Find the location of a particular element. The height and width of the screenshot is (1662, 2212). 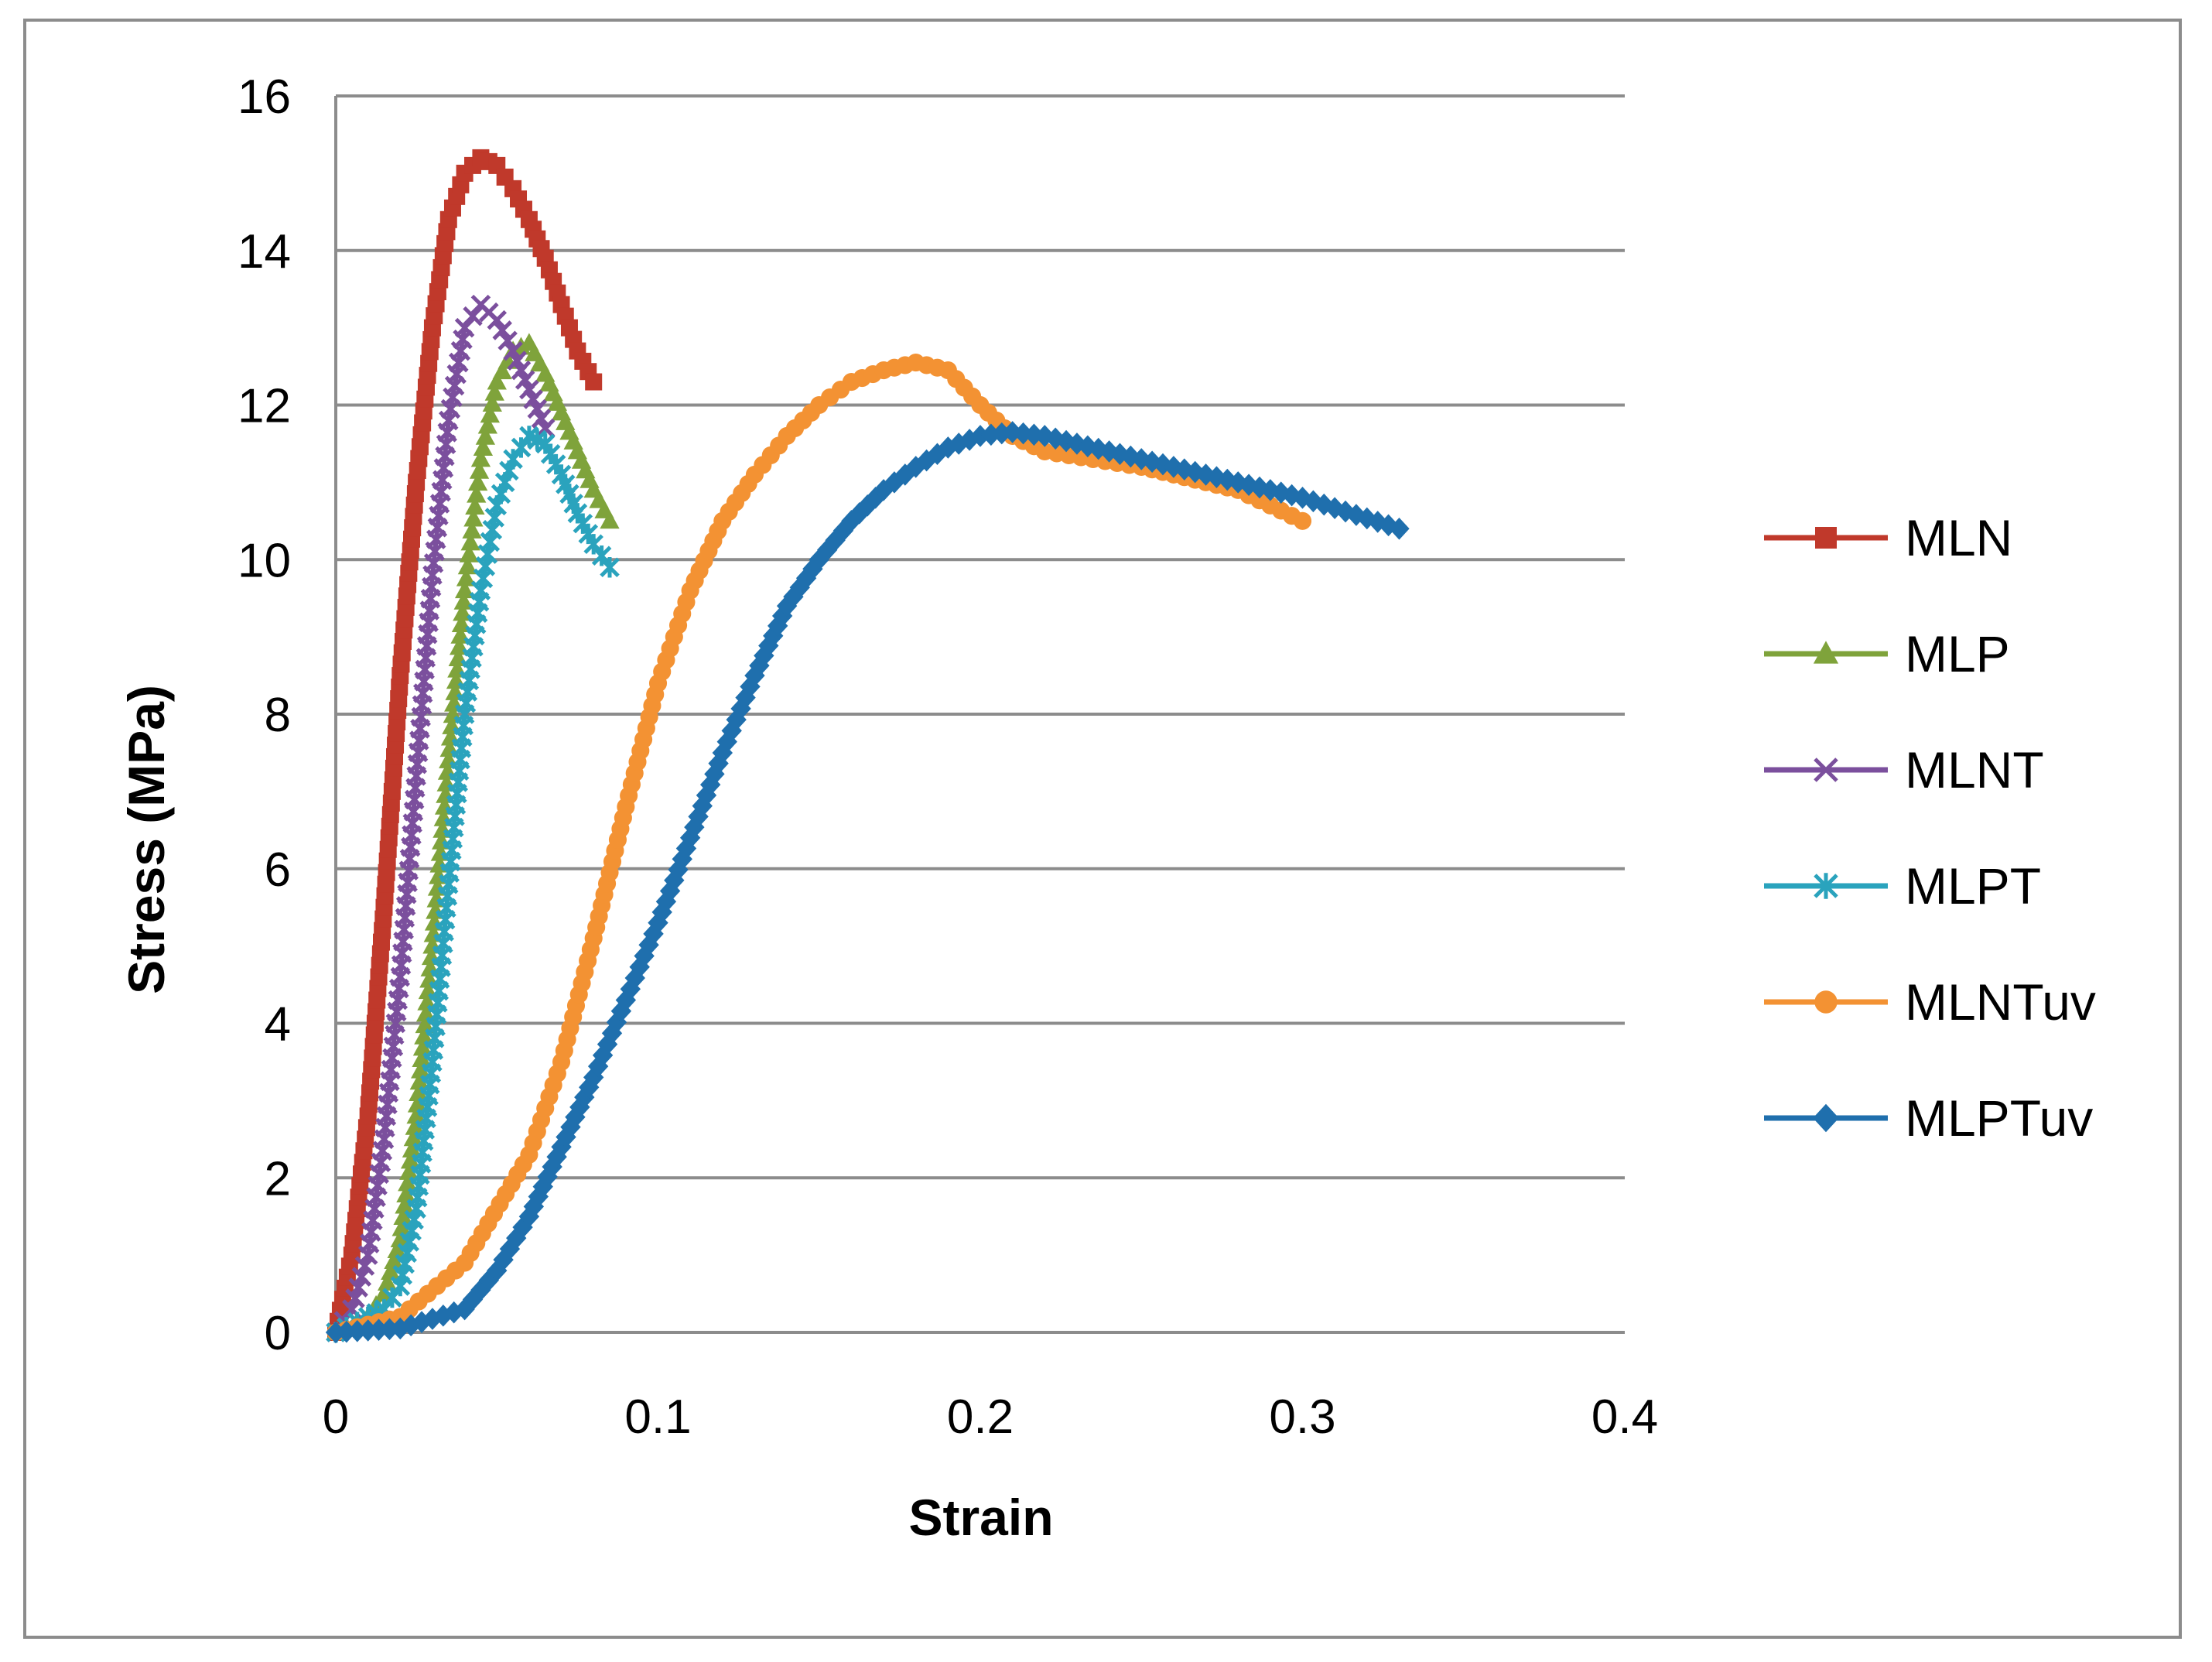

point-MLNTuv is located at coordinates (1303, 520).